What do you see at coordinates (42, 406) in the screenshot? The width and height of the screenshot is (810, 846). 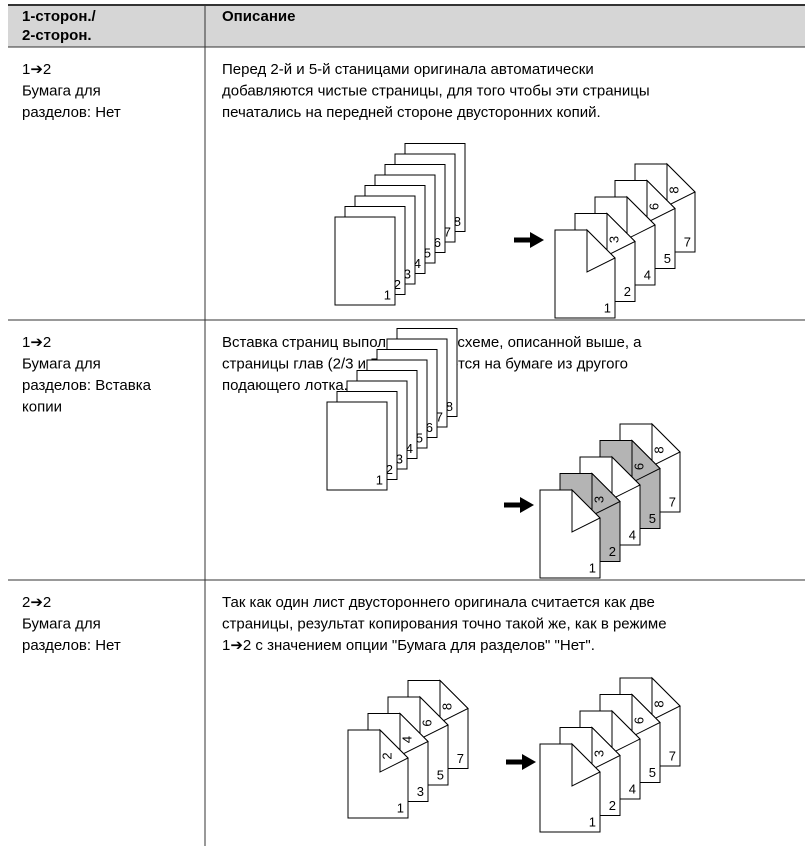 I see `mode-text: копии` at bounding box center [42, 406].